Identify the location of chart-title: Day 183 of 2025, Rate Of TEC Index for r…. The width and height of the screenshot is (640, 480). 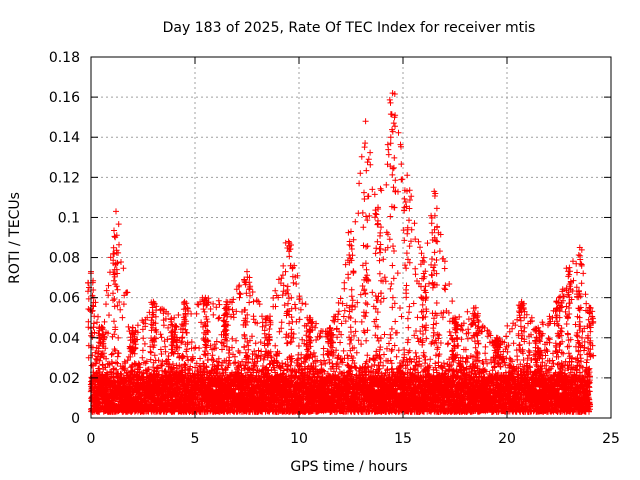
(349, 28).